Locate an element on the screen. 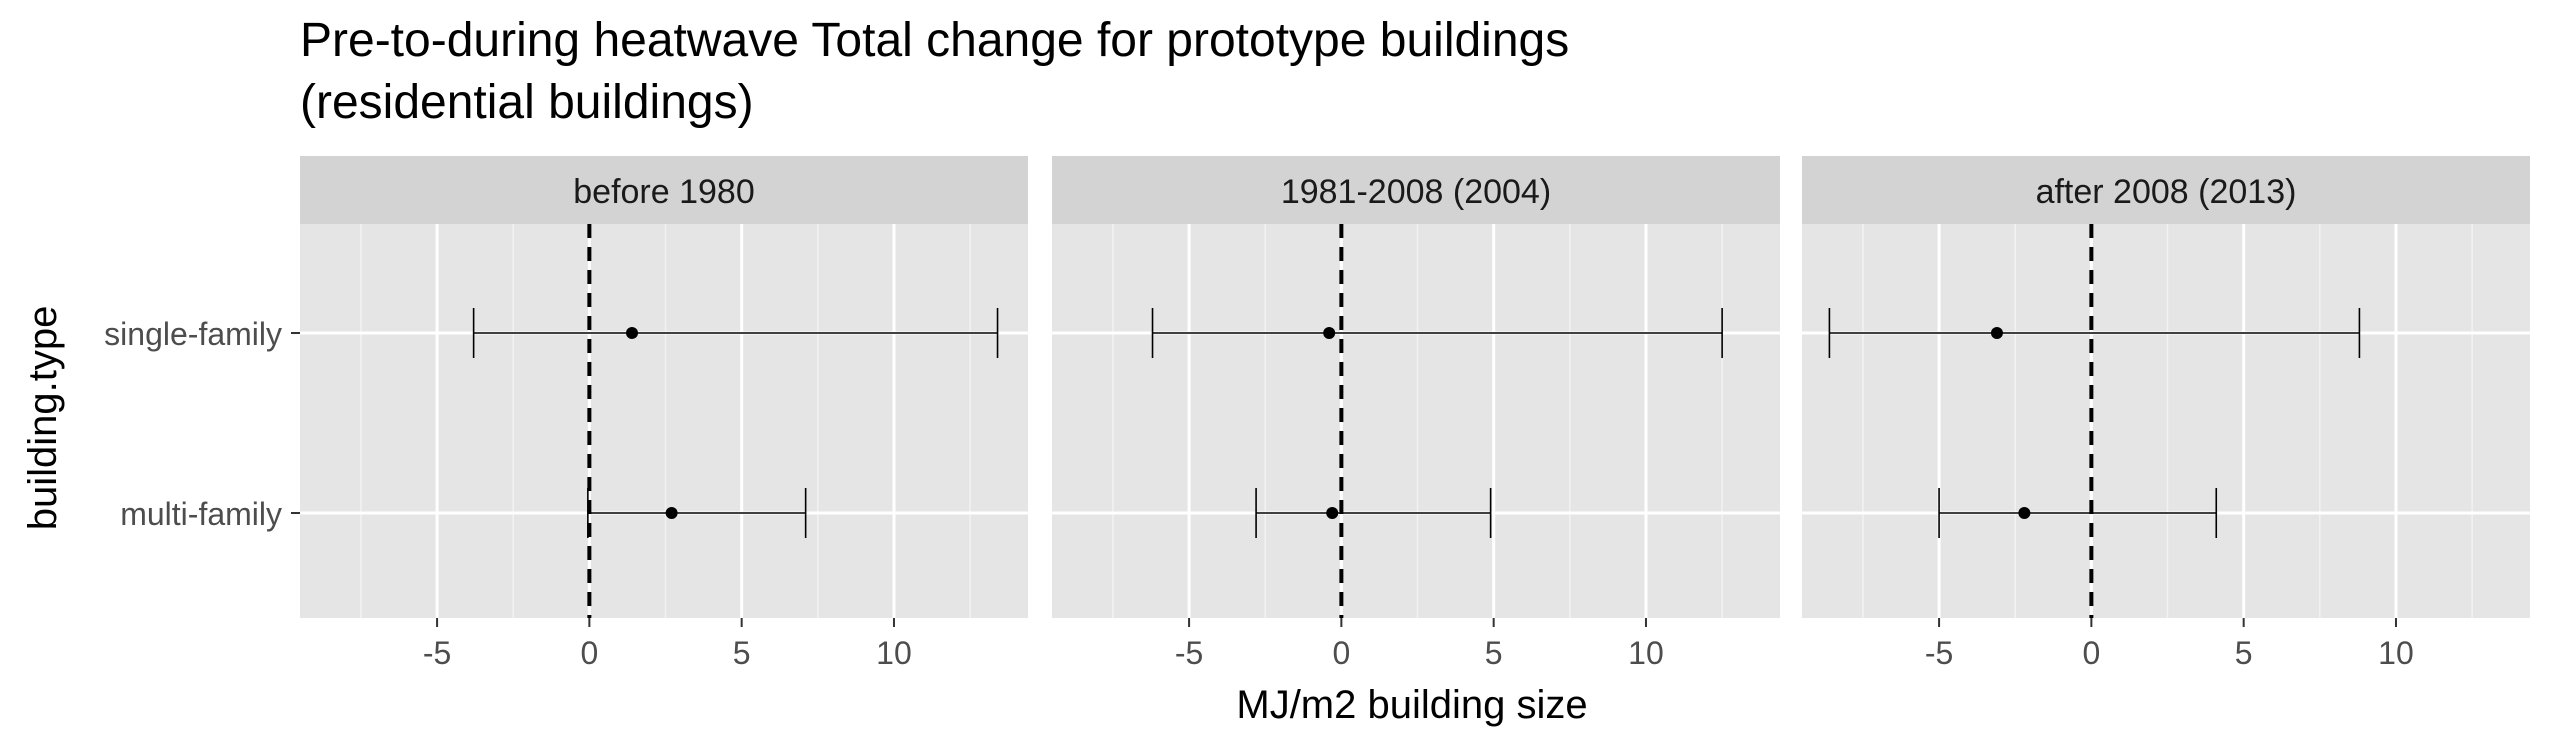 The height and width of the screenshot is (755, 2550). facet-strip-label: before 1980 is located at coordinates (664, 192).